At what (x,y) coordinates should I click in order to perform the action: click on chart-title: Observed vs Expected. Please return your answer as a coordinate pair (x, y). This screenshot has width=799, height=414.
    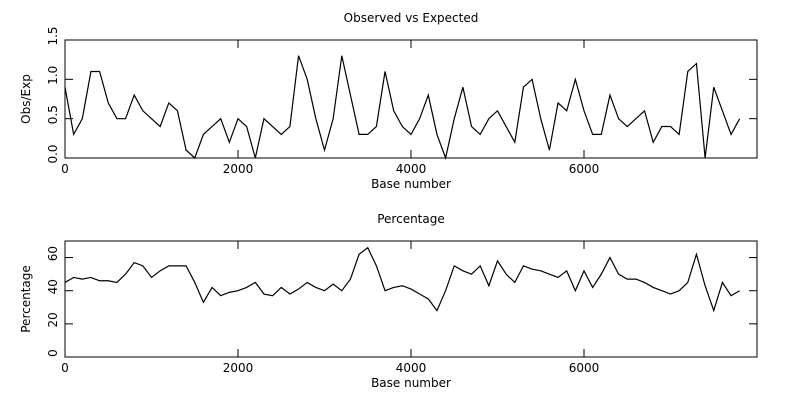
    Looking at the image, I should click on (411, 18).